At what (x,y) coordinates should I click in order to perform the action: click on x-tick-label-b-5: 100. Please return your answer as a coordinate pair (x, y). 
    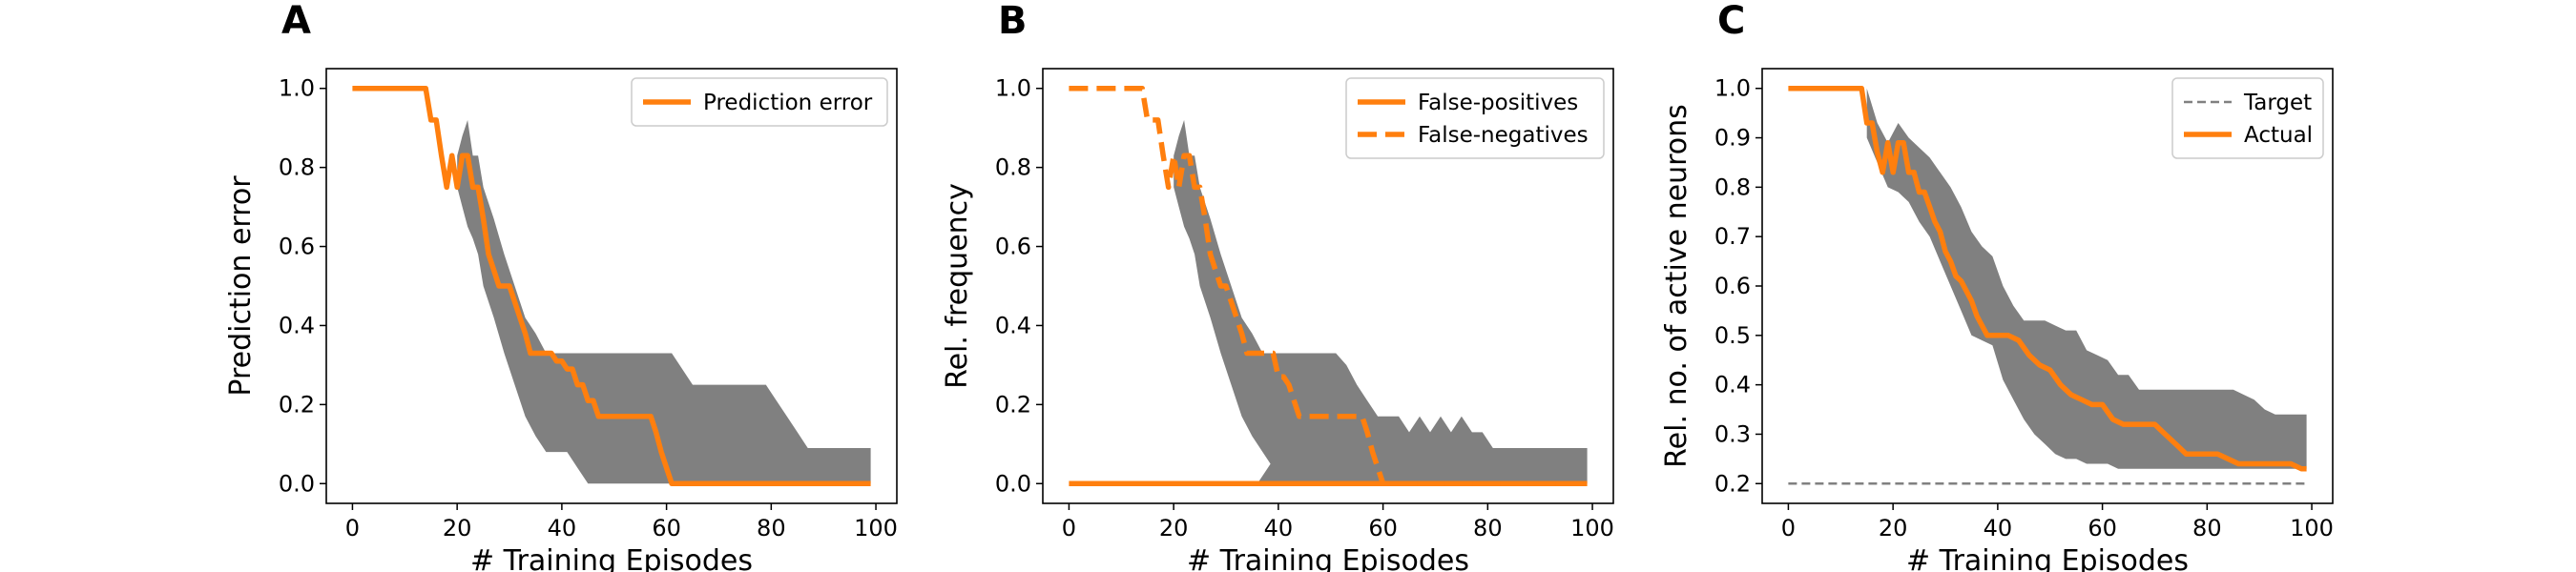
    Looking at the image, I should click on (1592, 528).